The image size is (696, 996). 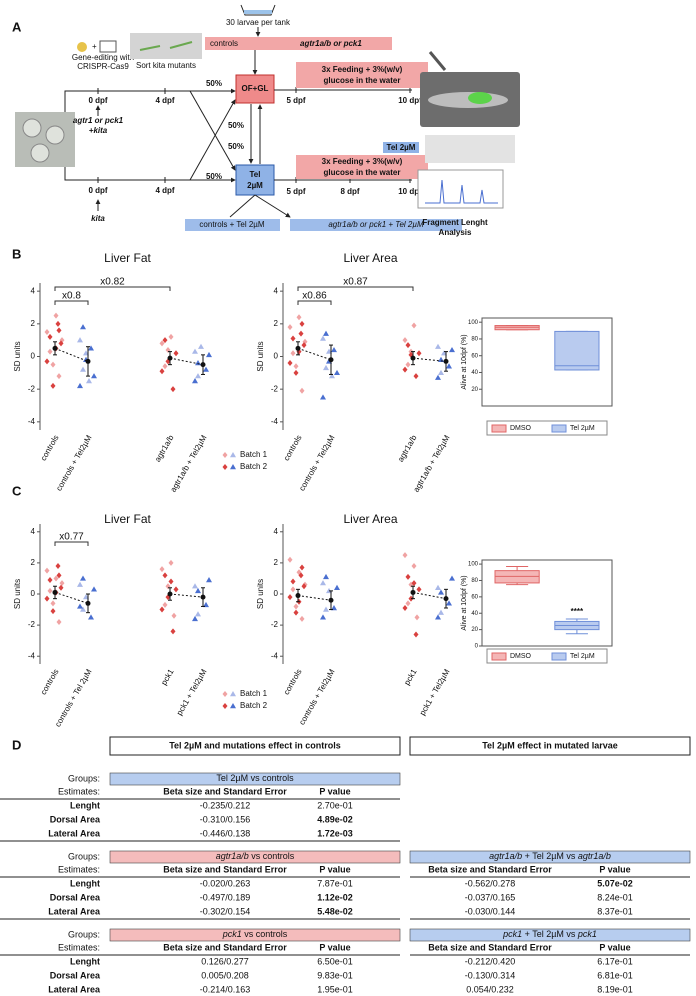 I want to click on bracket-label: x0.77, so click(x=71, y=537).